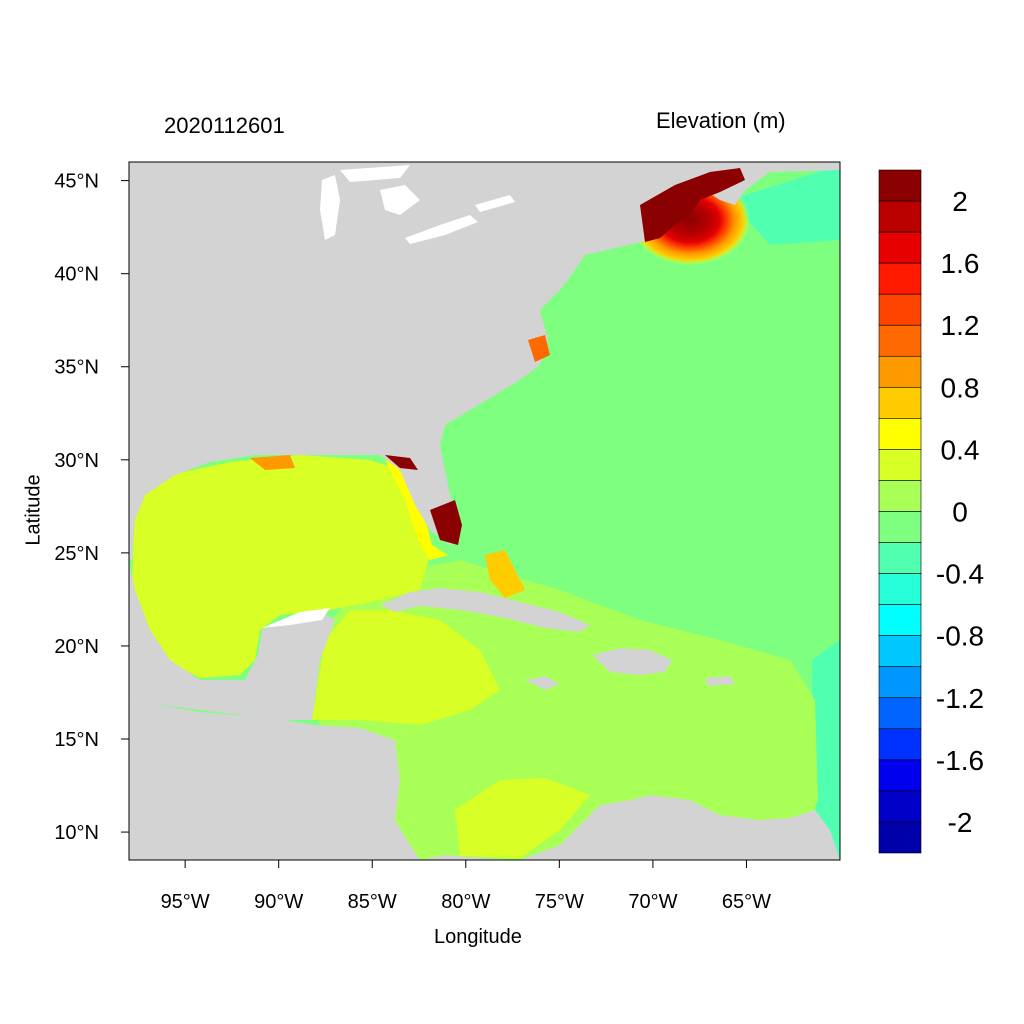 Image resolution: width=1024 pixels, height=1024 pixels. I want to click on bahamas-field, so click(505, 574).